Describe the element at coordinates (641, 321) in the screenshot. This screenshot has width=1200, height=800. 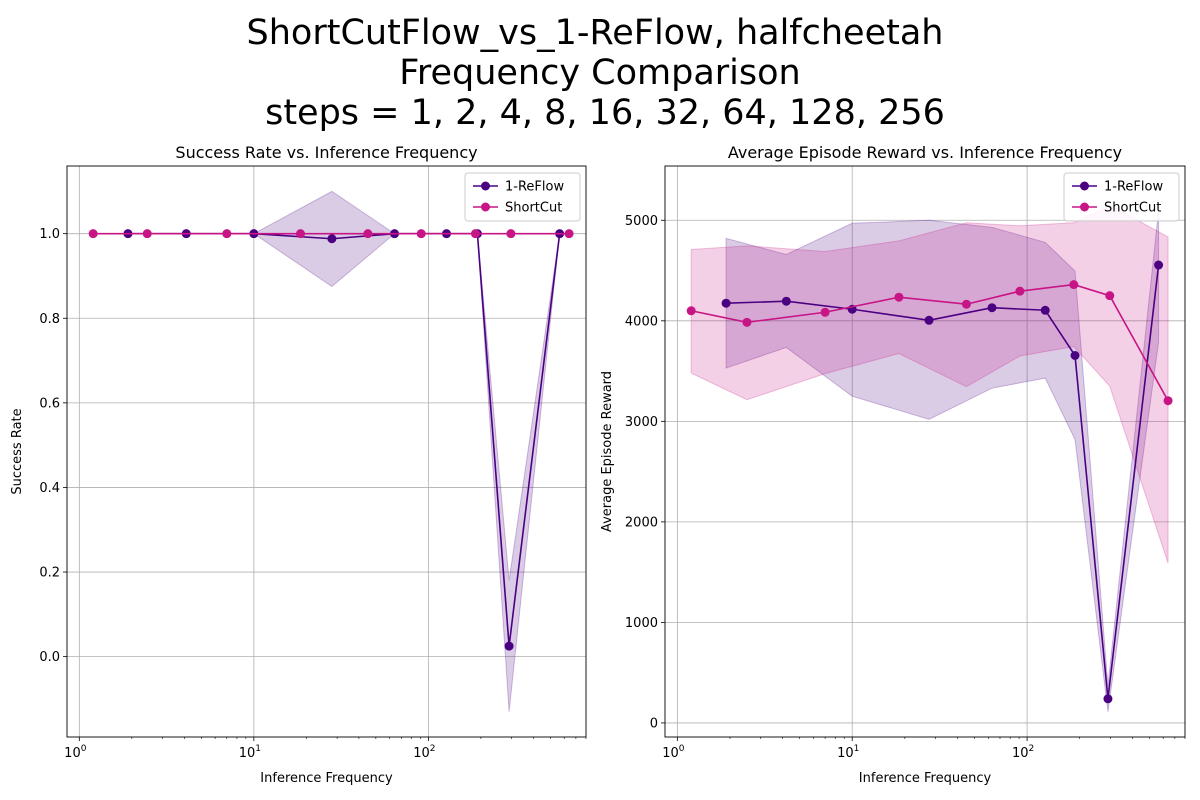
I see `y-tick-label: 4000` at that location.